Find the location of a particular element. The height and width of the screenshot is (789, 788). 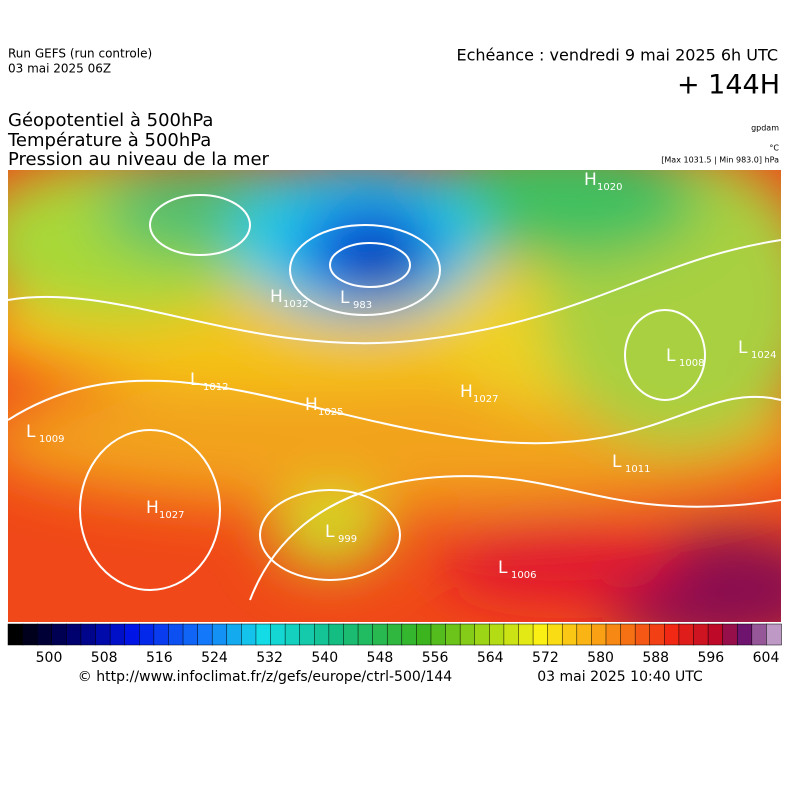

pressure-value: 1032 is located at coordinates (295, 304).